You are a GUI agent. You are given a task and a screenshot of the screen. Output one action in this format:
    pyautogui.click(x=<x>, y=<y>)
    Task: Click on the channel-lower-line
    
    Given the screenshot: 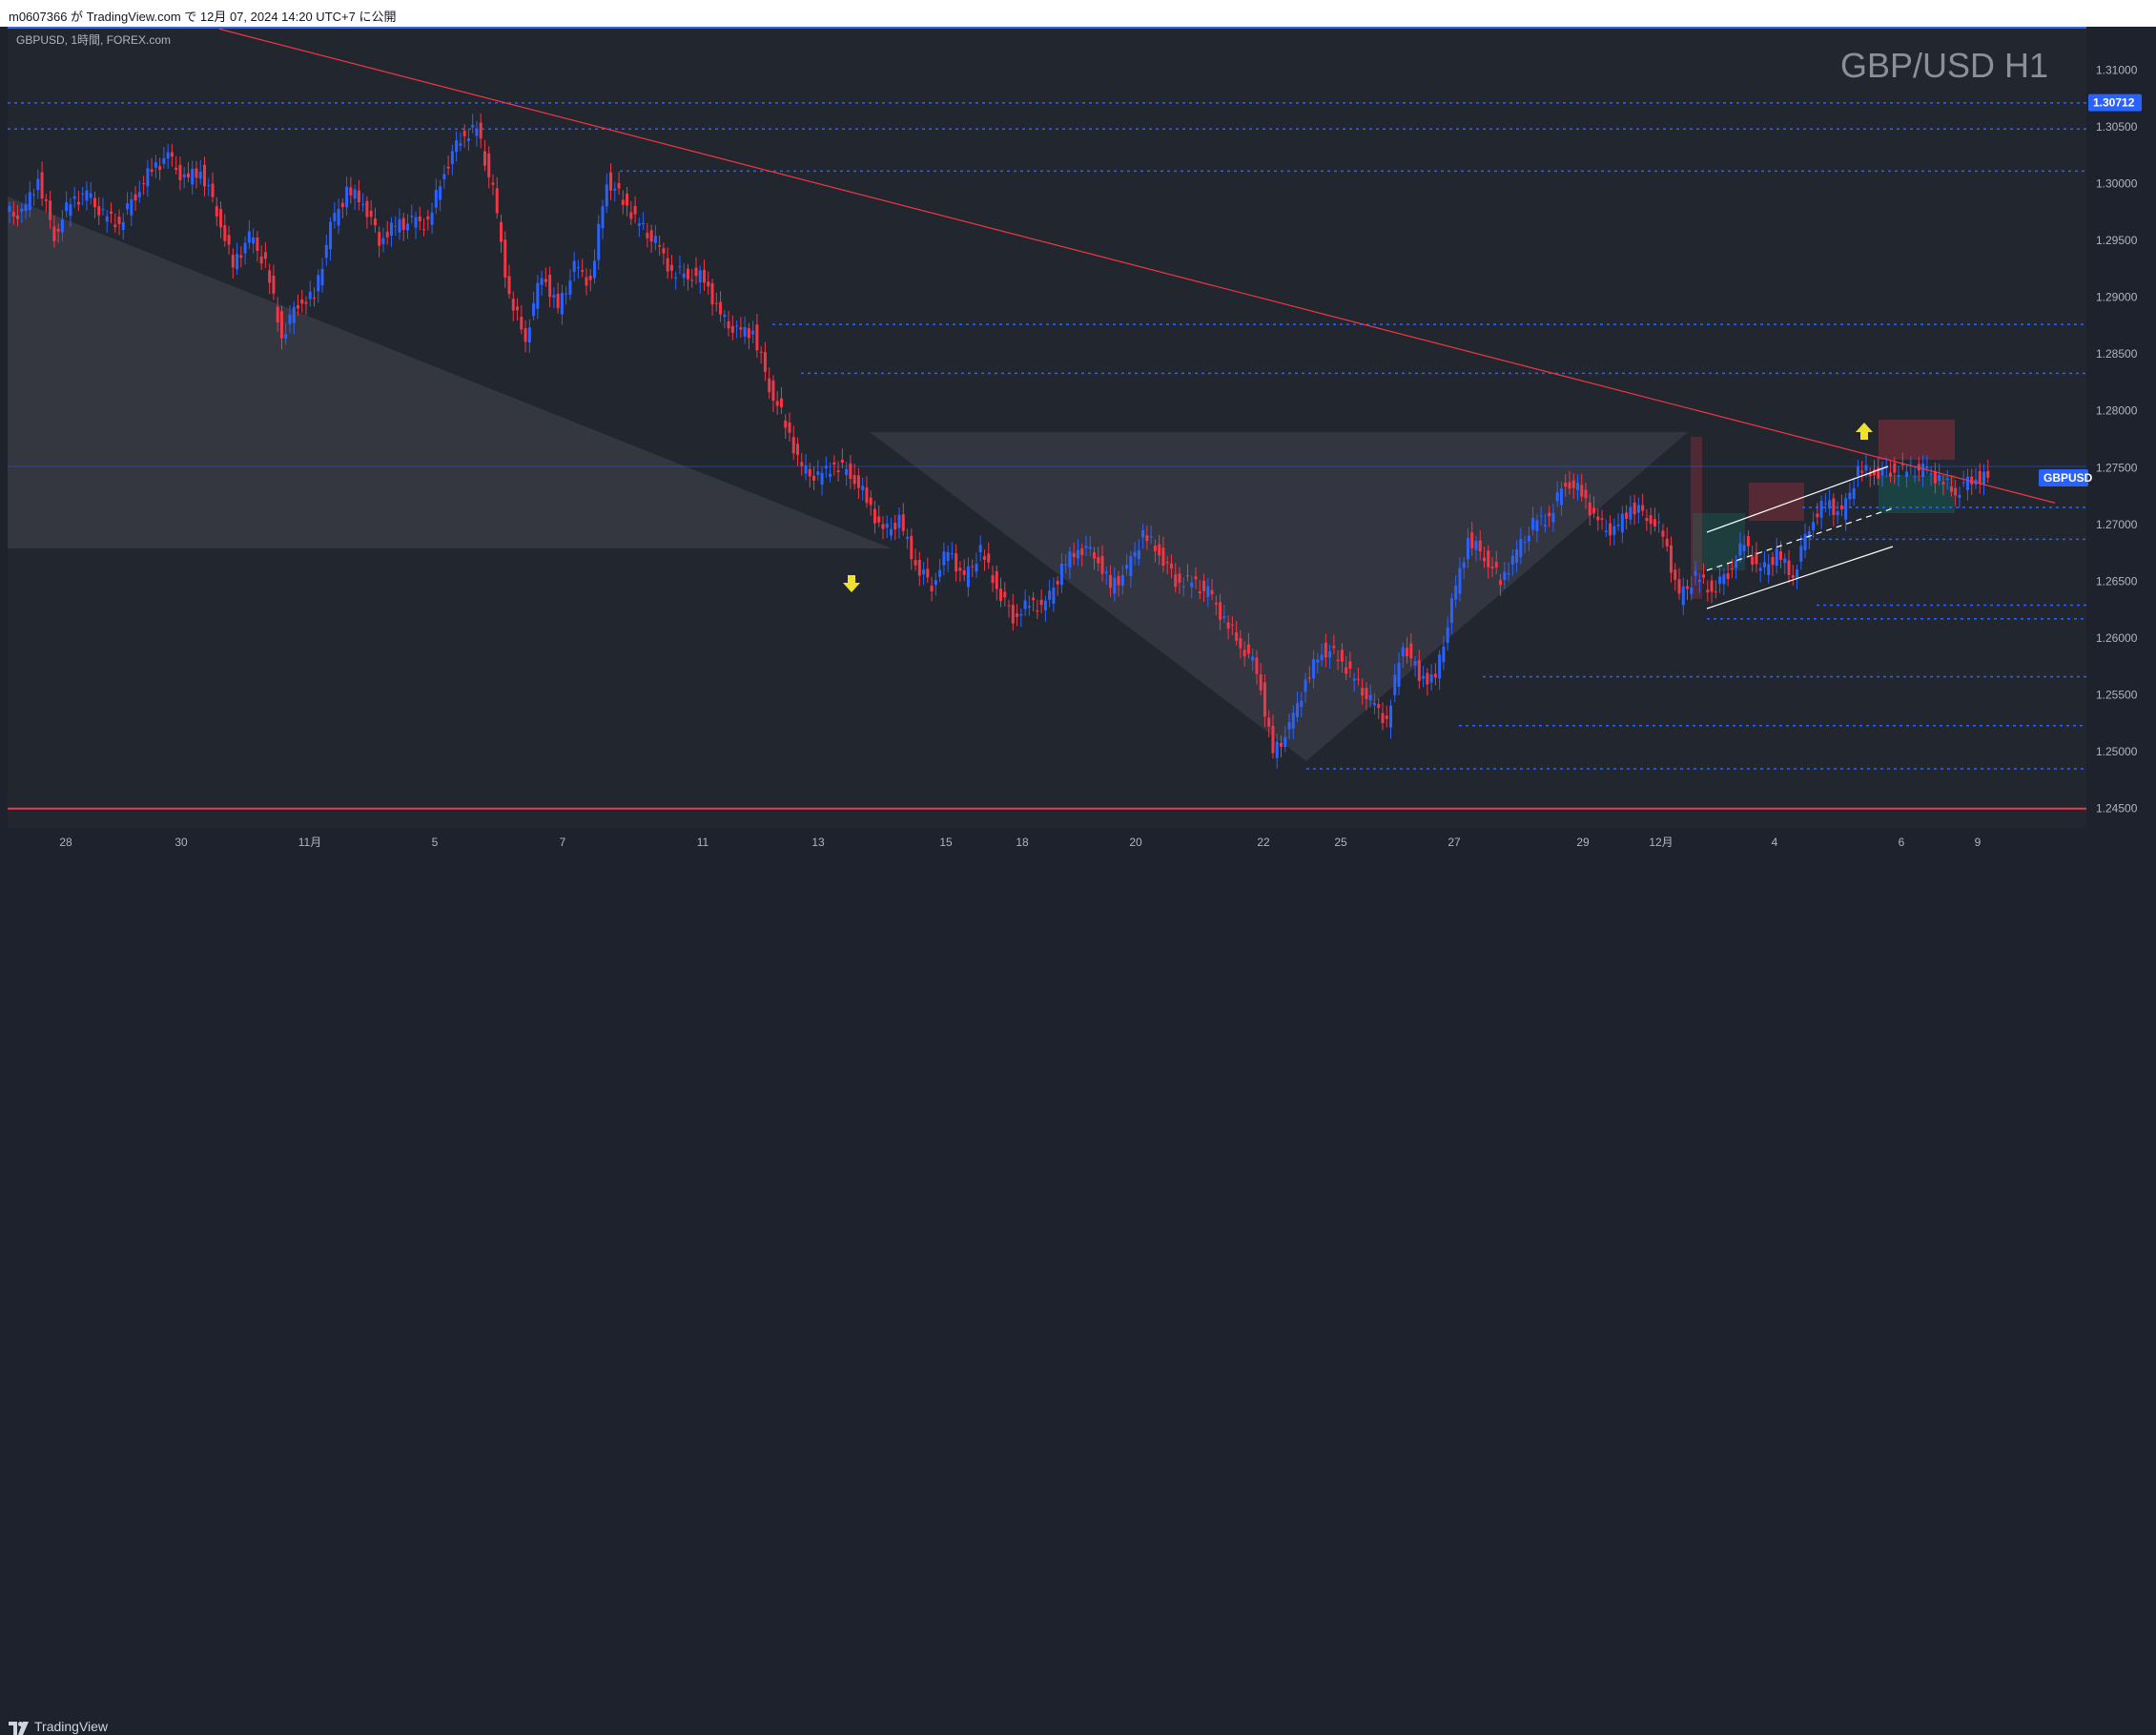 What is the action you would take?
    pyautogui.click(x=1800, y=577)
    